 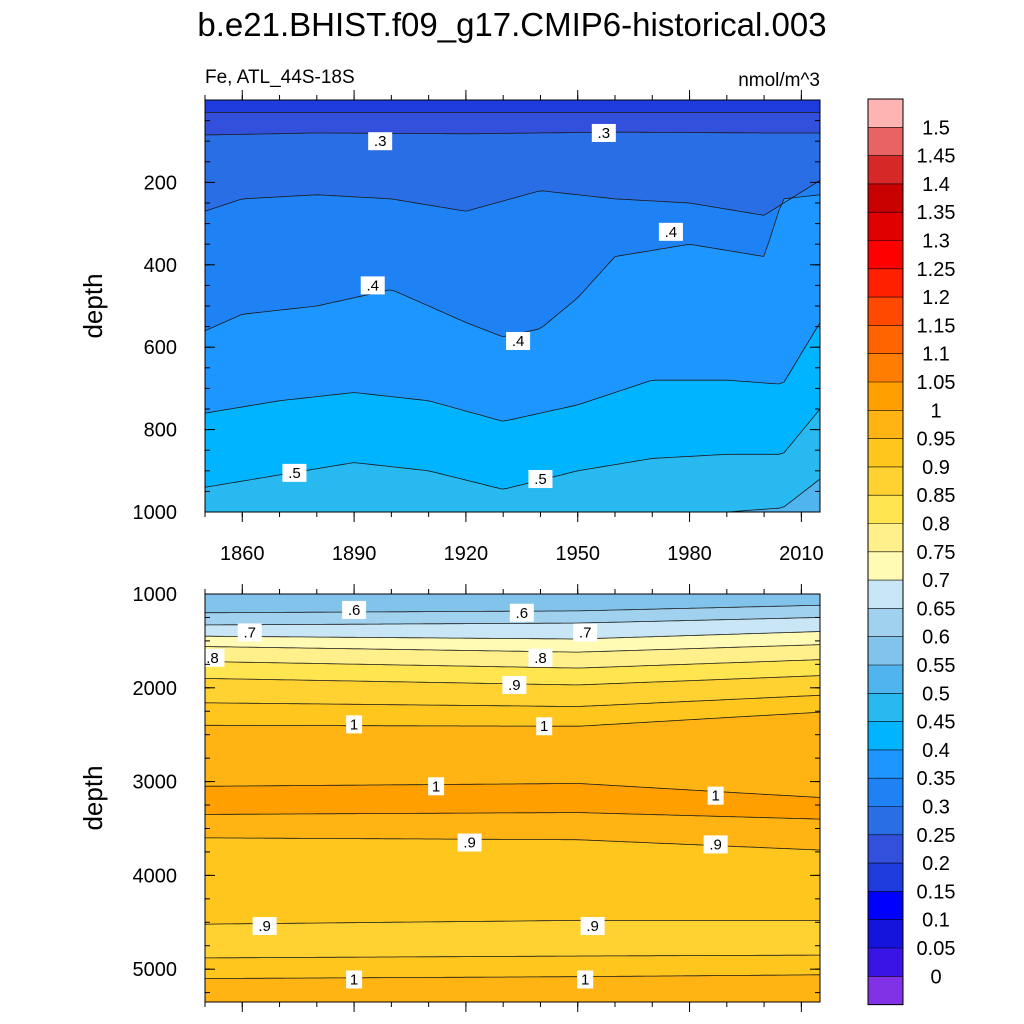 What do you see at coordinates (160, 348) in the screenshot?
I see `upper-y-tick-label: 600` at bounding box center [160, 348].